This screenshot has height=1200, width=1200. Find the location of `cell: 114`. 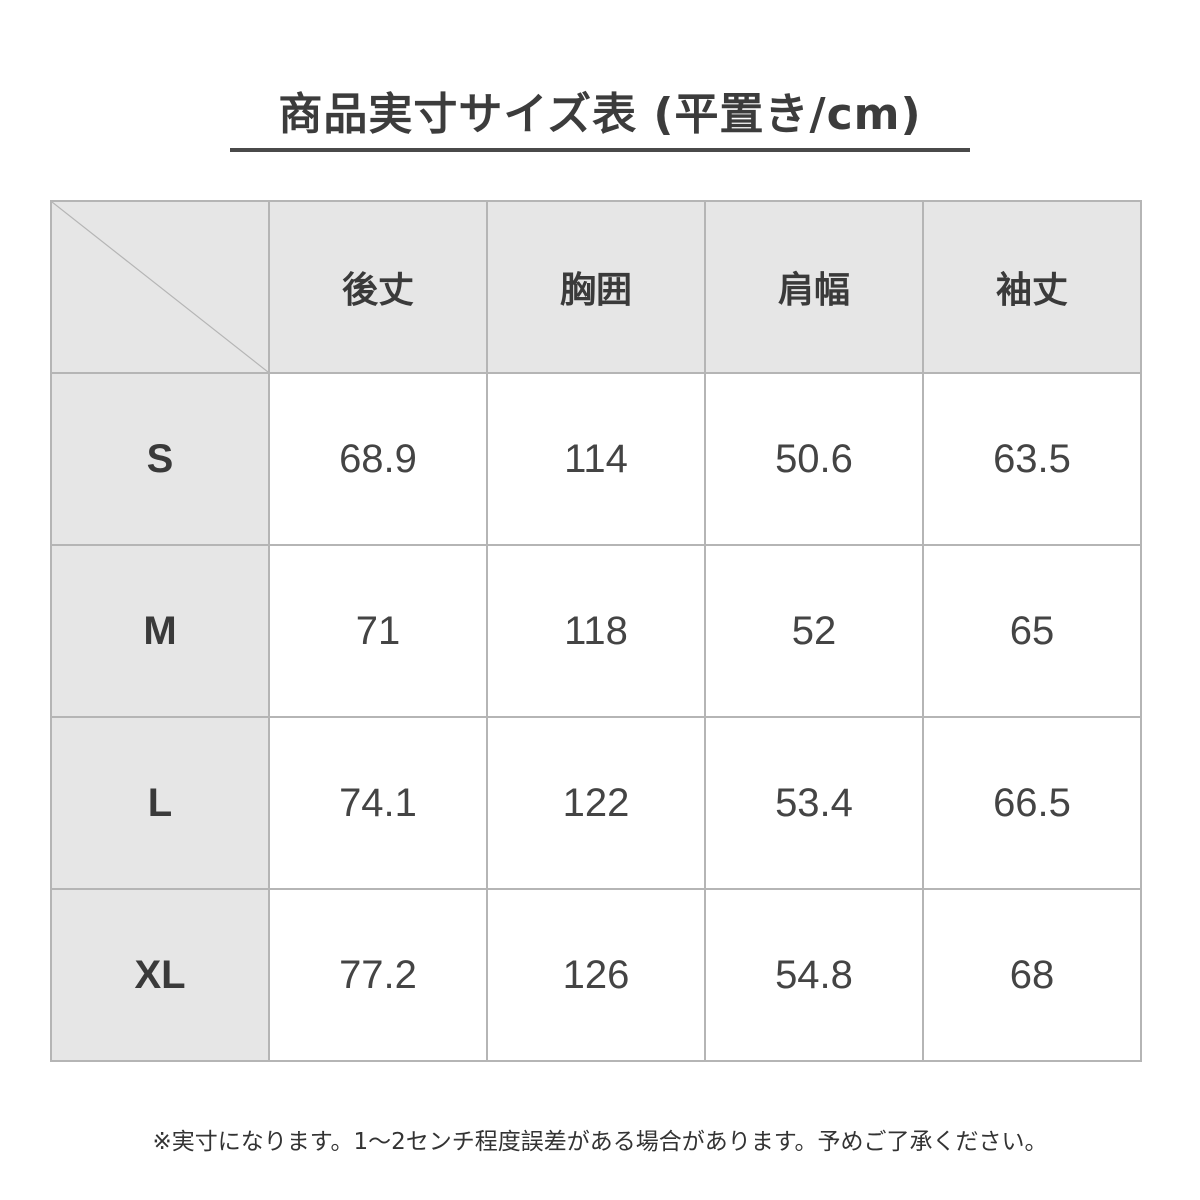

cell: 114 is located at coordinates (596, 459).